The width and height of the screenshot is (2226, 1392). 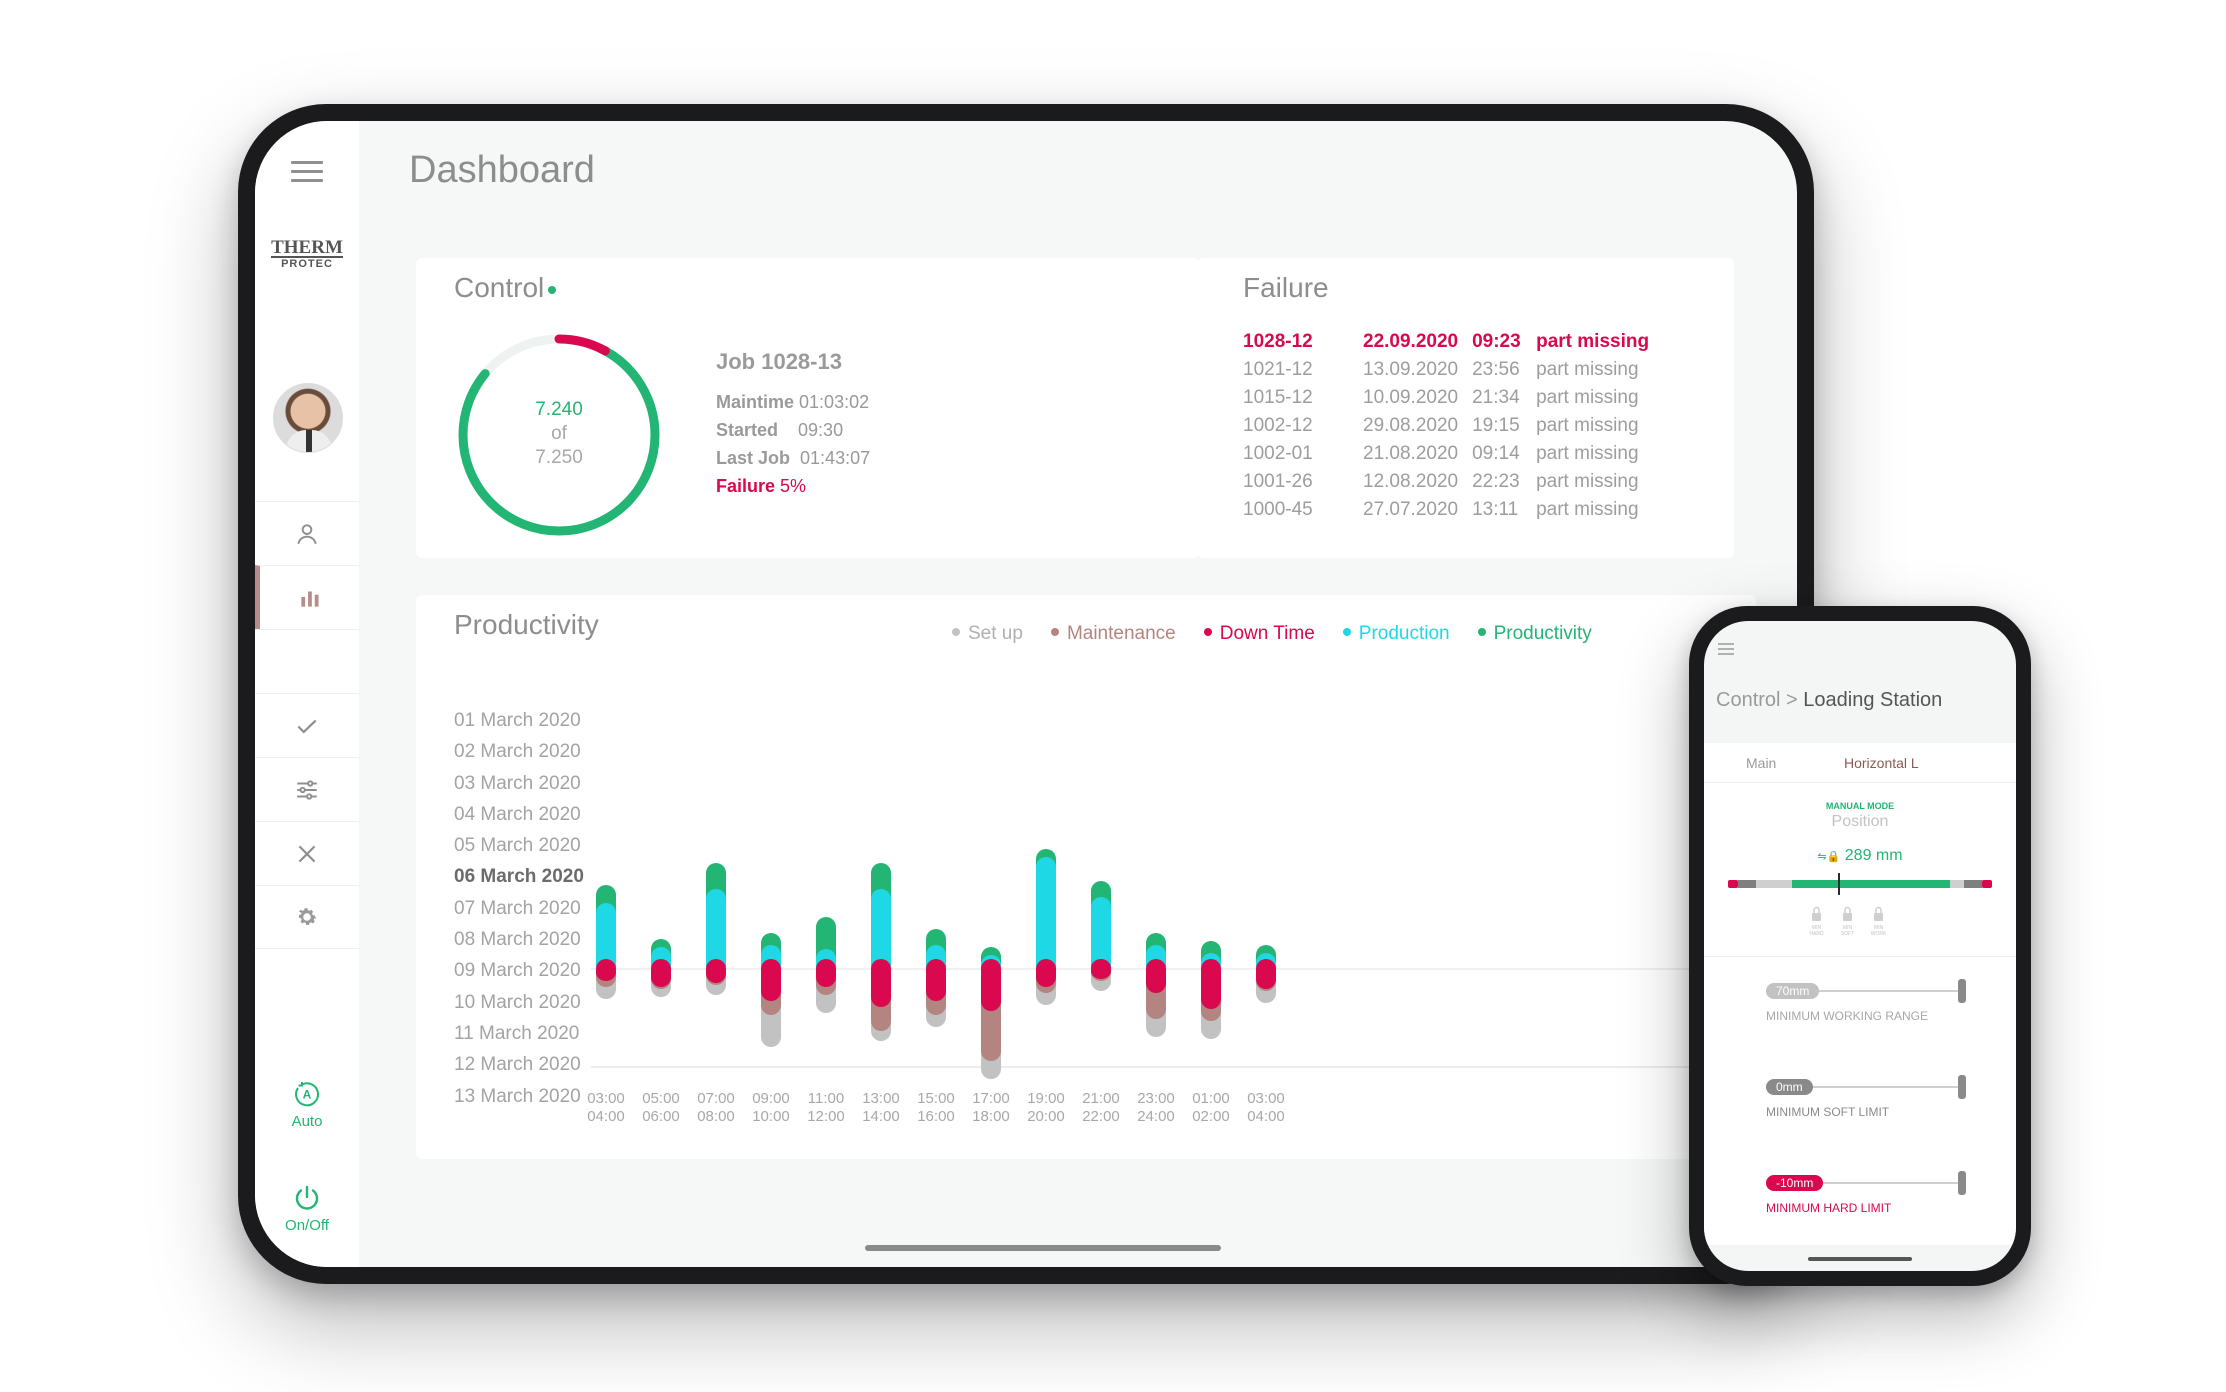 What do you see at coordinates (307, 533) in the screenshot?
I see `sidebar-item-user` at bounding box center [307, 533].